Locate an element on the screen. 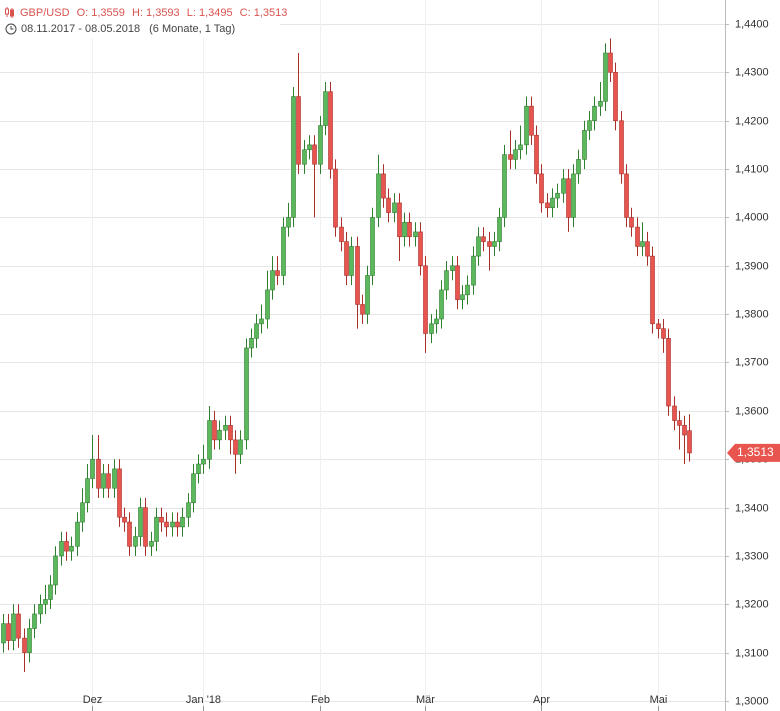 This screenshot has height=711, width=780. date-range-text: 08.11.2017 - 08.05.2018 is located at coordinates (80, 29).